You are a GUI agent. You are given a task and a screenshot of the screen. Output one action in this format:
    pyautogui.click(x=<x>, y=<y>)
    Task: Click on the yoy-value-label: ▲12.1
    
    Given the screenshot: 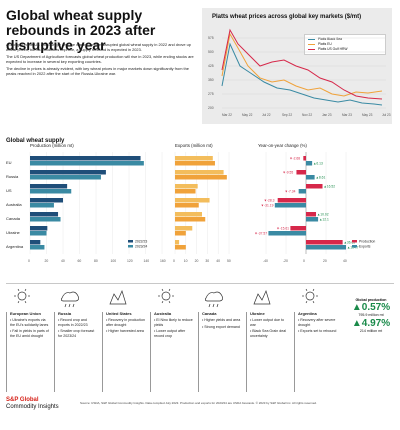 What is the action you would take?
    pyautogui.click(x=324, y=220)
    